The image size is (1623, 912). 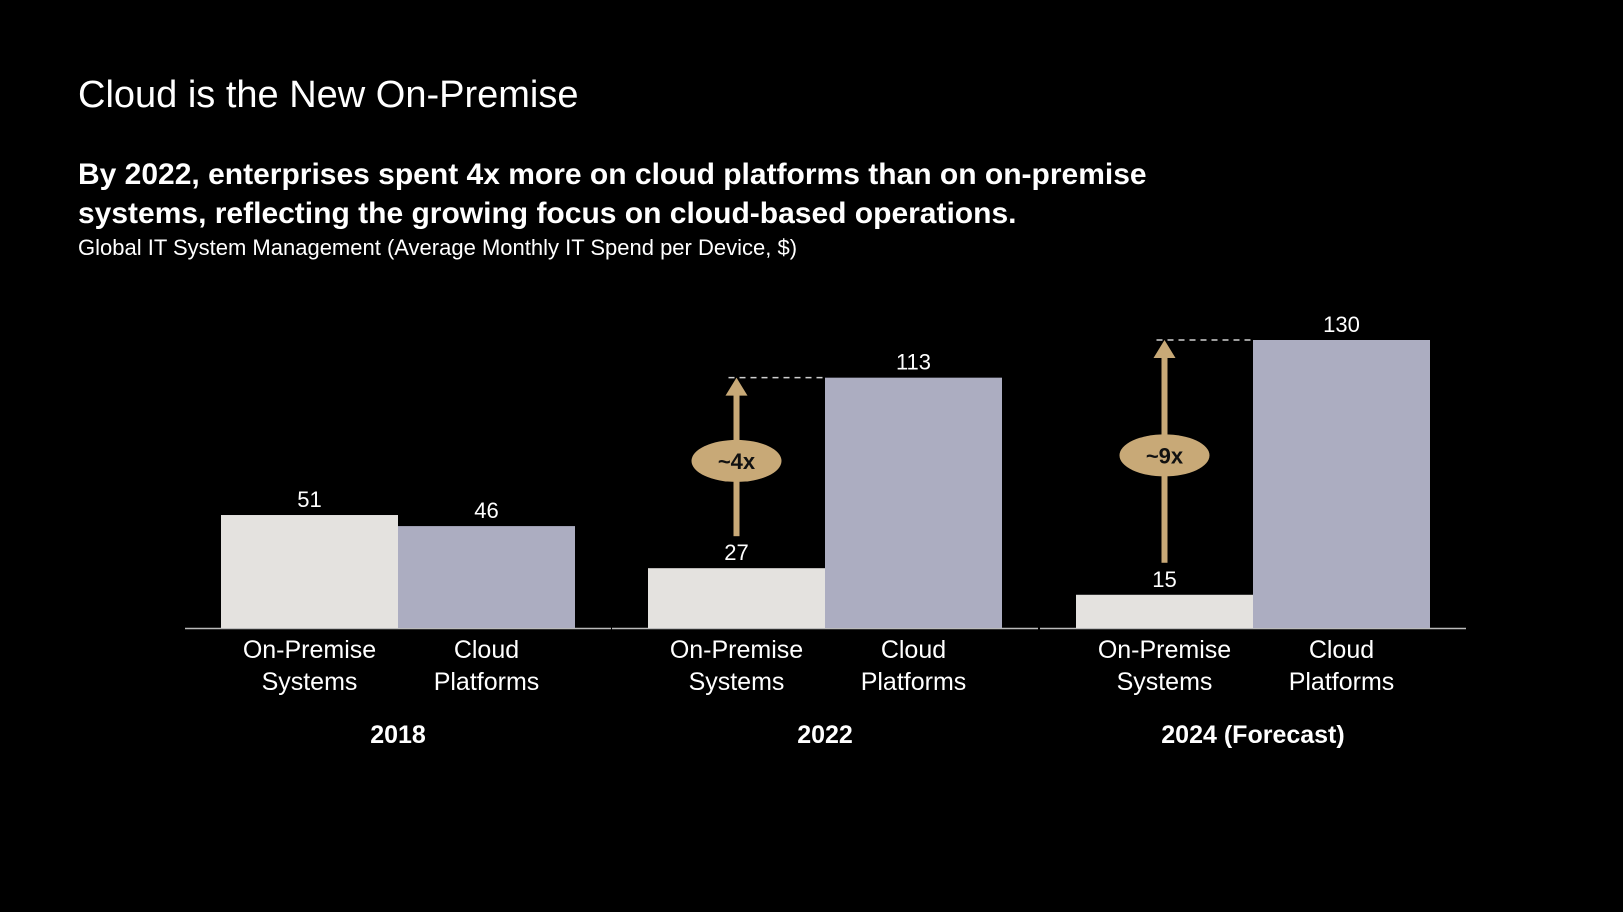 What do you see at coordinates (913, 362) in the screenshot?
I see `data-label: 113` at bounding box center [913, 362].